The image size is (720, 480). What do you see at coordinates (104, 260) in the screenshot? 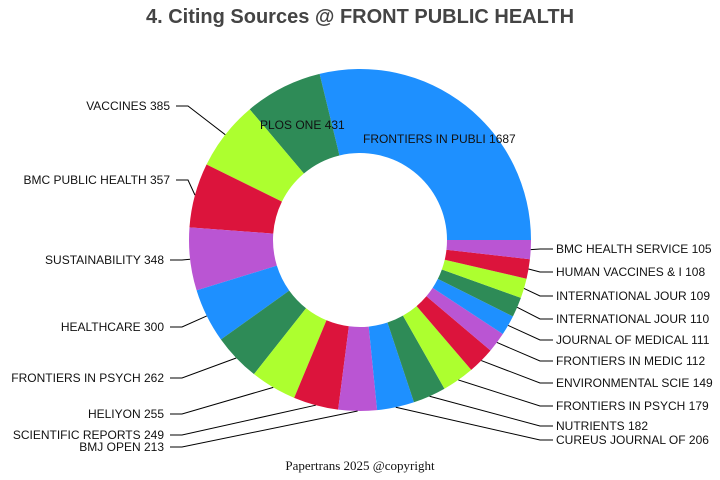
I see `slice-label: SUSTAINABILITY 348` at bounding box center [104, 260].